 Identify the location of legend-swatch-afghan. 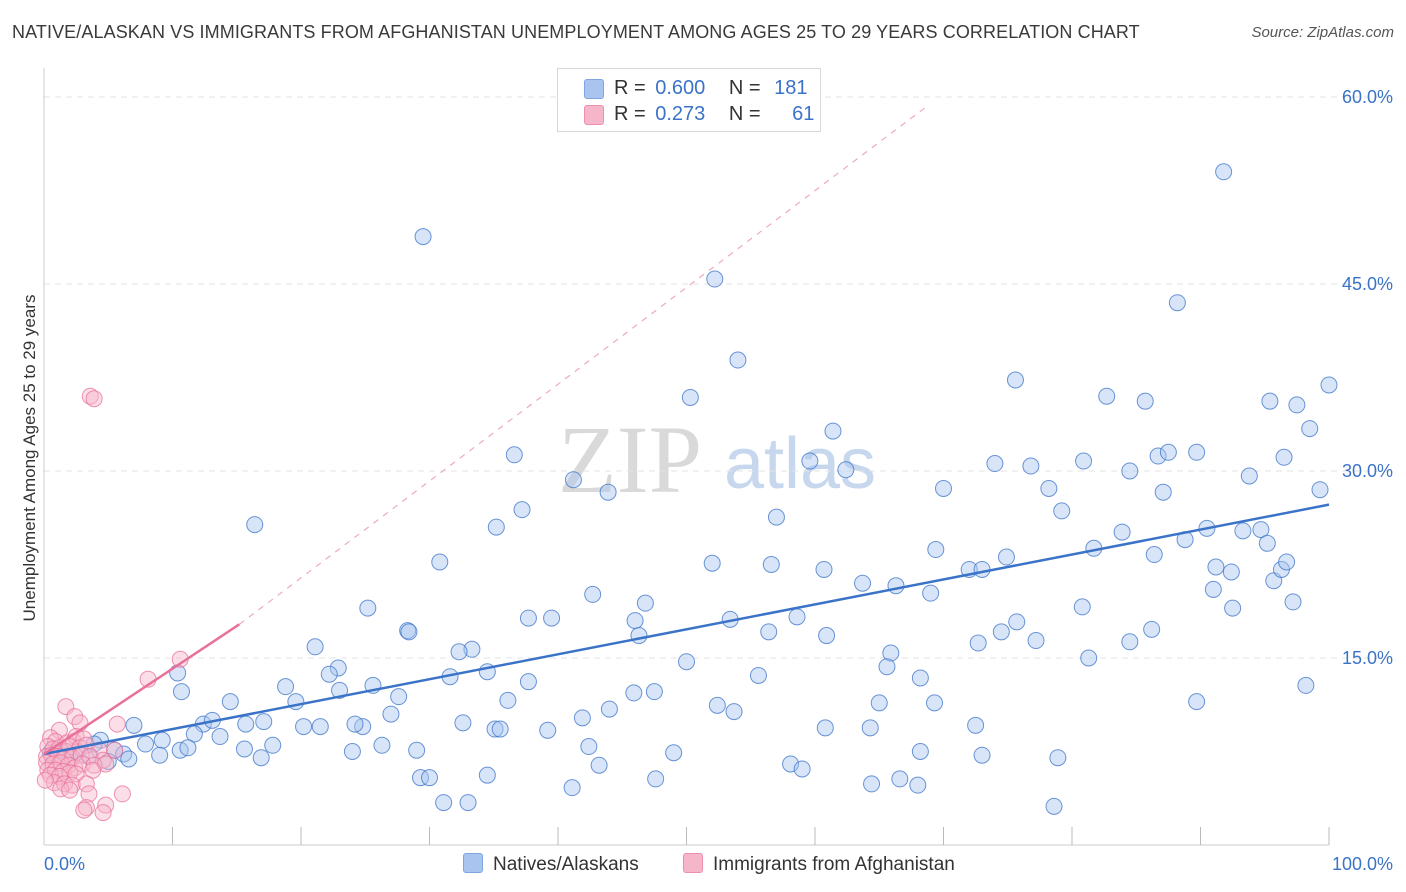
(594, 115).